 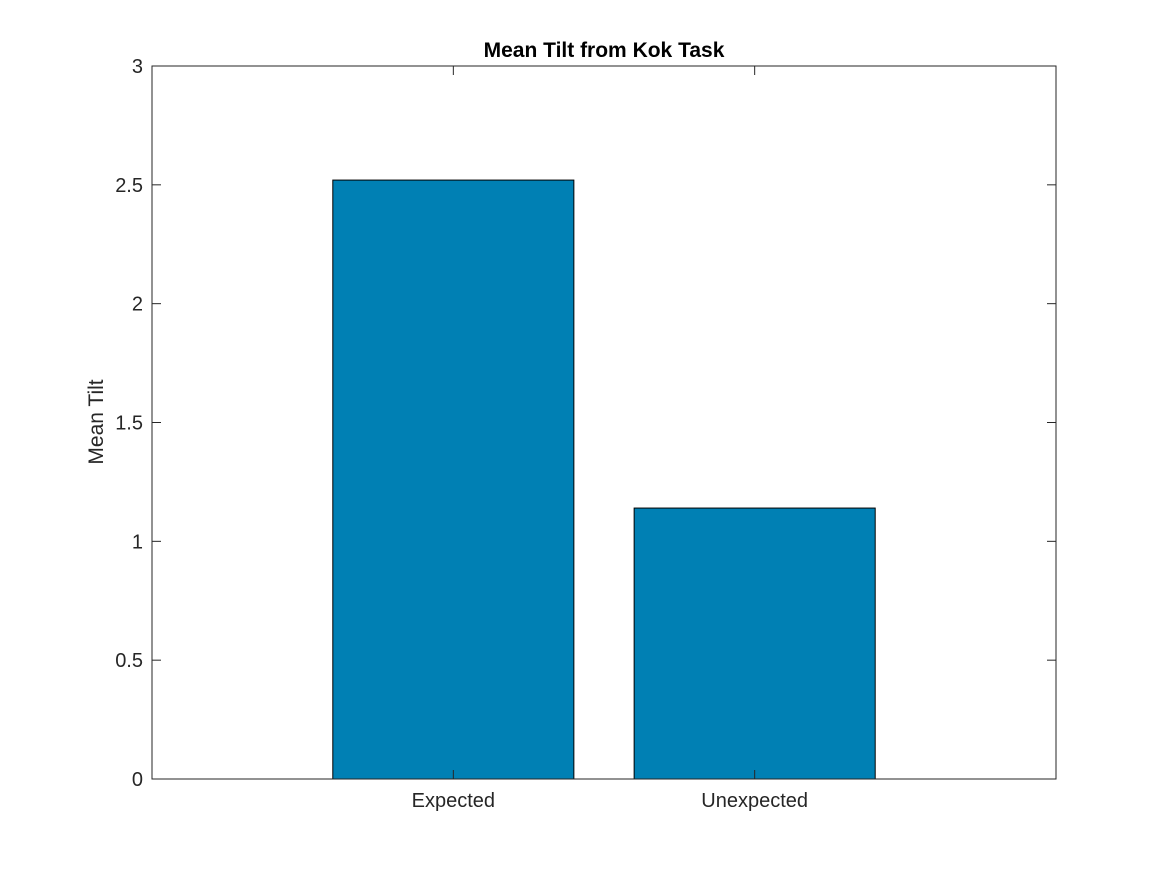 I want to click on y-tick-labels: 0 0.5 1 1.5 2 2.5 3, so click(x=129, y=423).